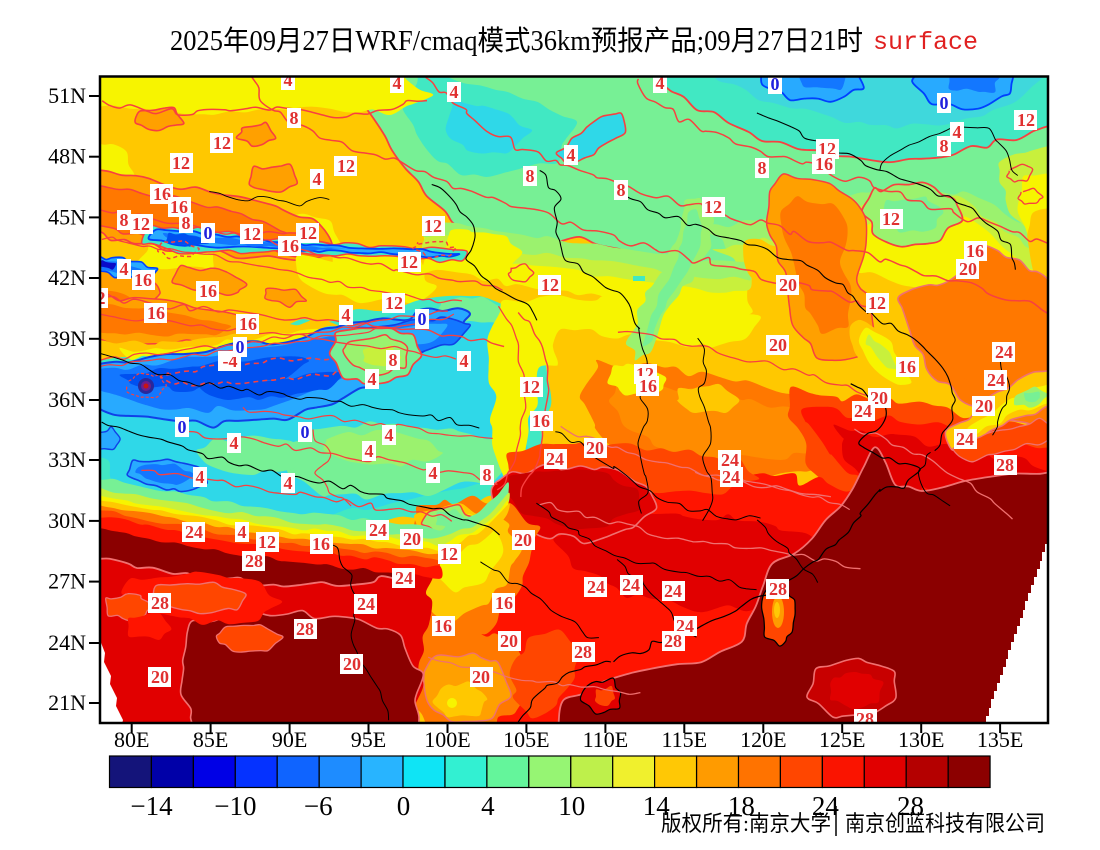 The width and height of the screenshot is (1100, 850). What do you see at coordinates (67, 702) in the screenshot?
I see `svg-text: 21N` at bounding box center [67, 702].